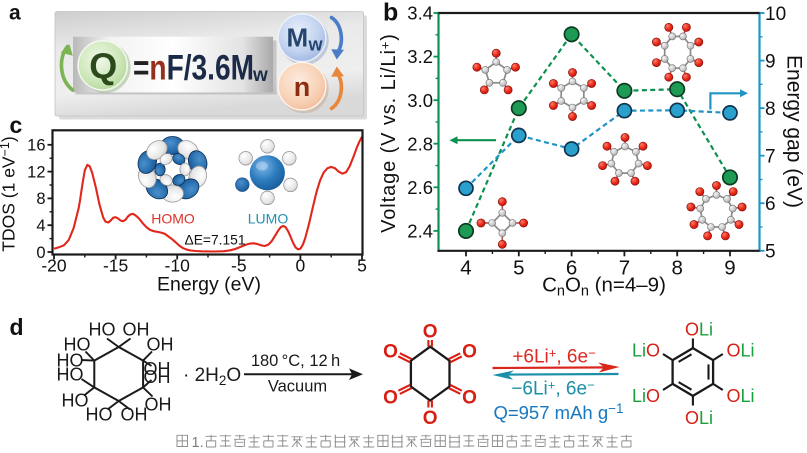 This screenshot has height=453, width=807. What do you see at coordinates (54, 266) in the screenshot?
I see `svg-text: -20` at bounding box center [54, 266].